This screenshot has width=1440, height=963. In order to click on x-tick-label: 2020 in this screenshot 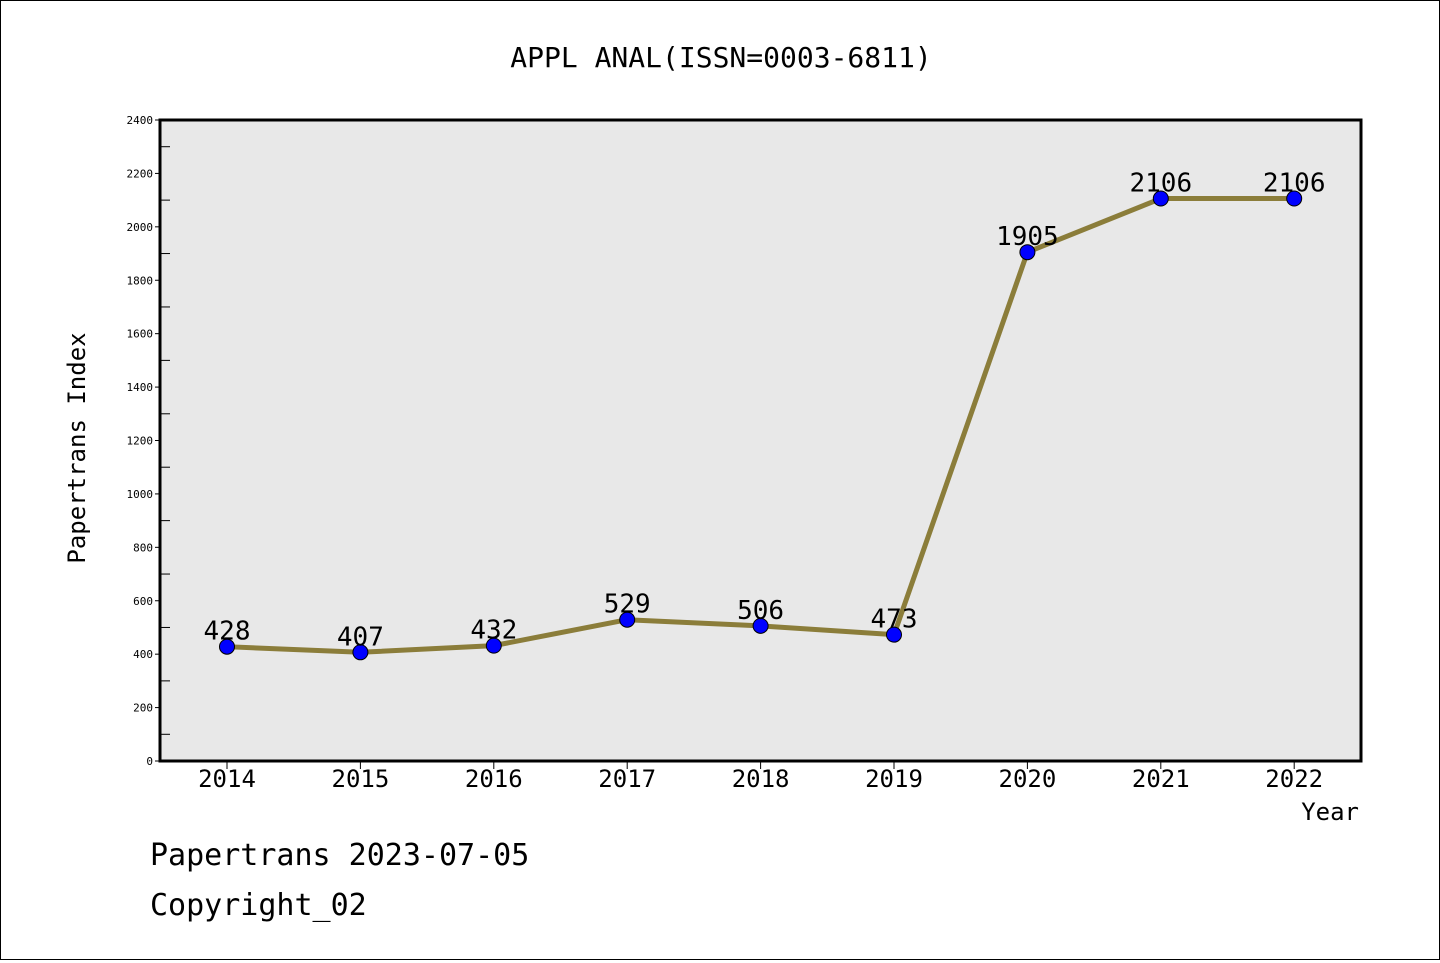, I will do `click(1028, 779)`.